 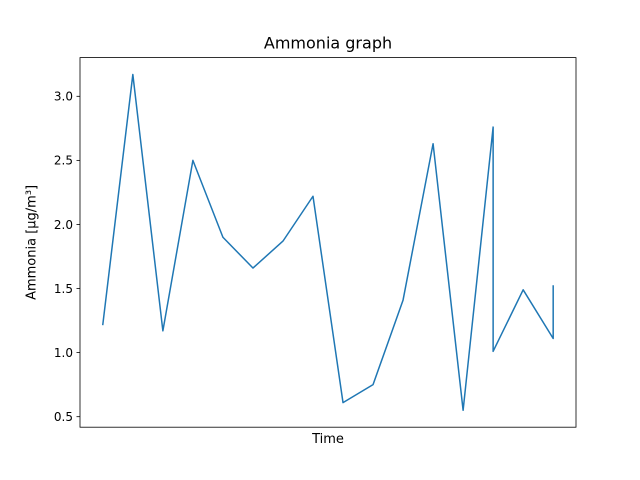 I want to click on y-tick-label: 1.5, so click(x=63, y=289).